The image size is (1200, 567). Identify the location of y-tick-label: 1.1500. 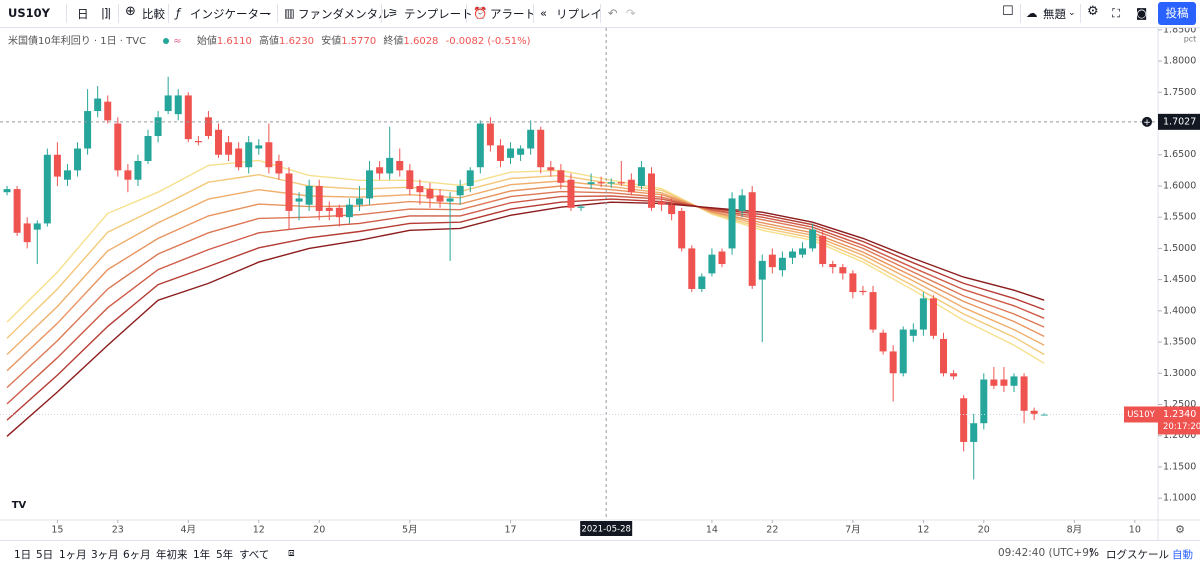
(1179, 466).